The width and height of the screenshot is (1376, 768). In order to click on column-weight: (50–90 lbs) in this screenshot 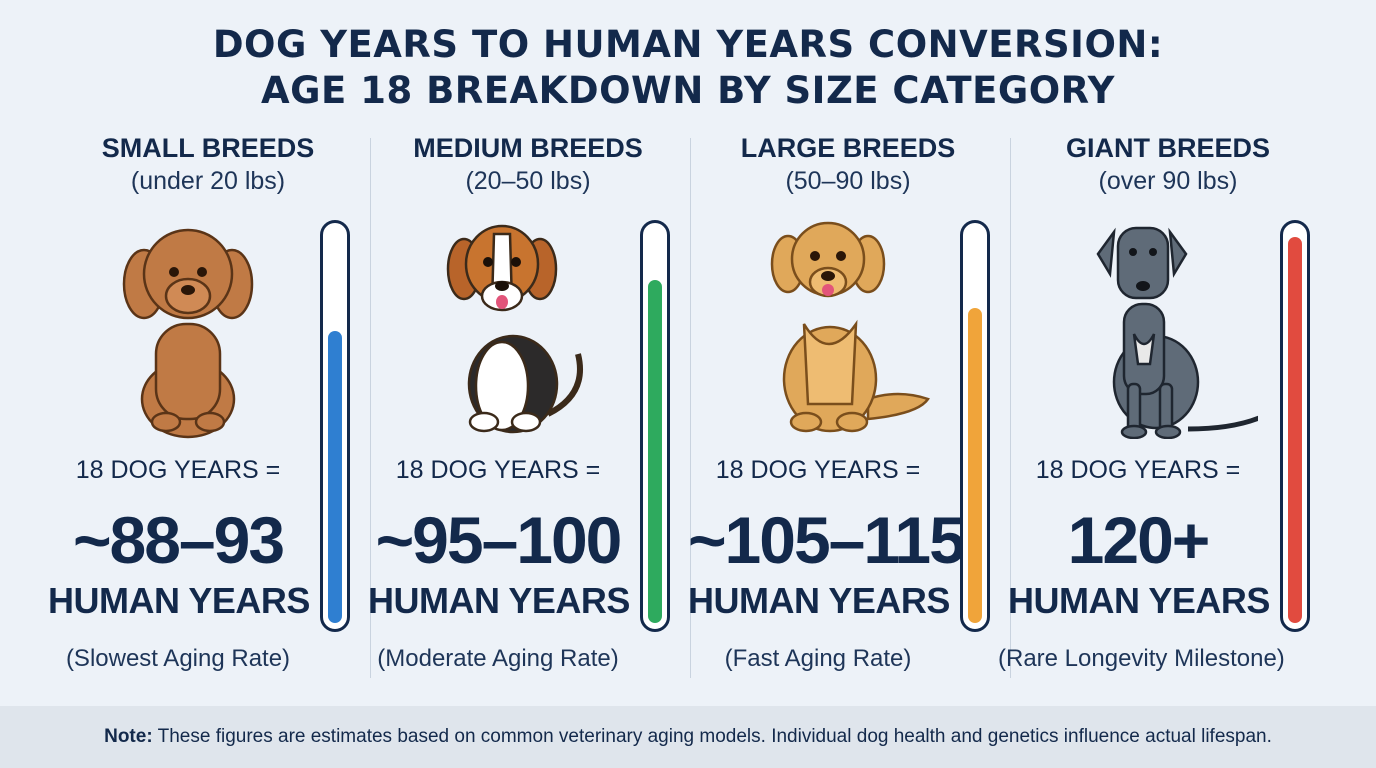, I will do `click(848, 181)`.